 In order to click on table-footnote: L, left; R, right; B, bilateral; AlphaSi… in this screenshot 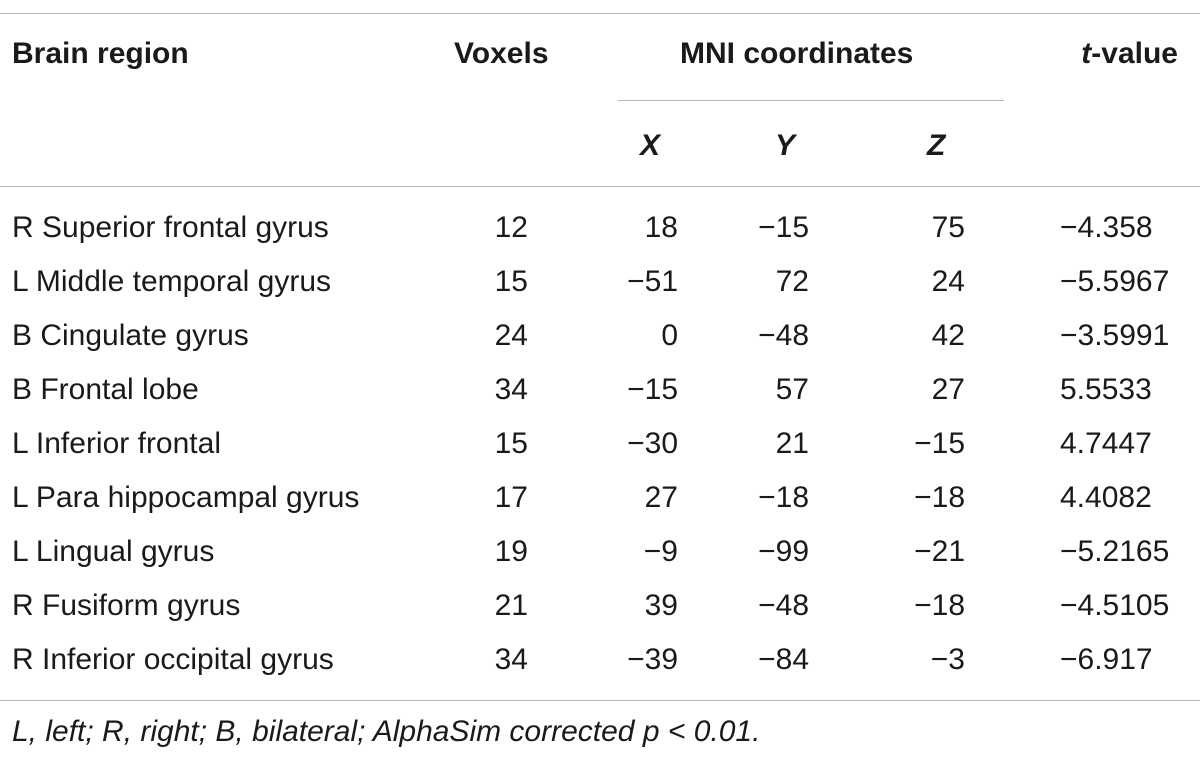, I will do `click(386, 731)`.